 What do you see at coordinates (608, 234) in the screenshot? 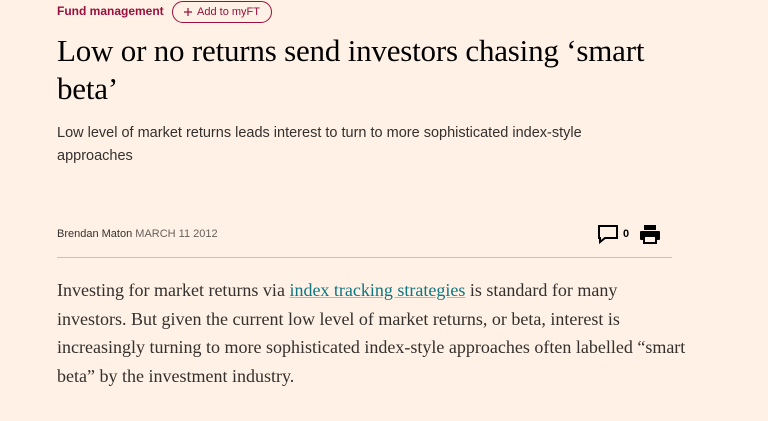
I see `comment-icon` at bounding box center [608, 234].